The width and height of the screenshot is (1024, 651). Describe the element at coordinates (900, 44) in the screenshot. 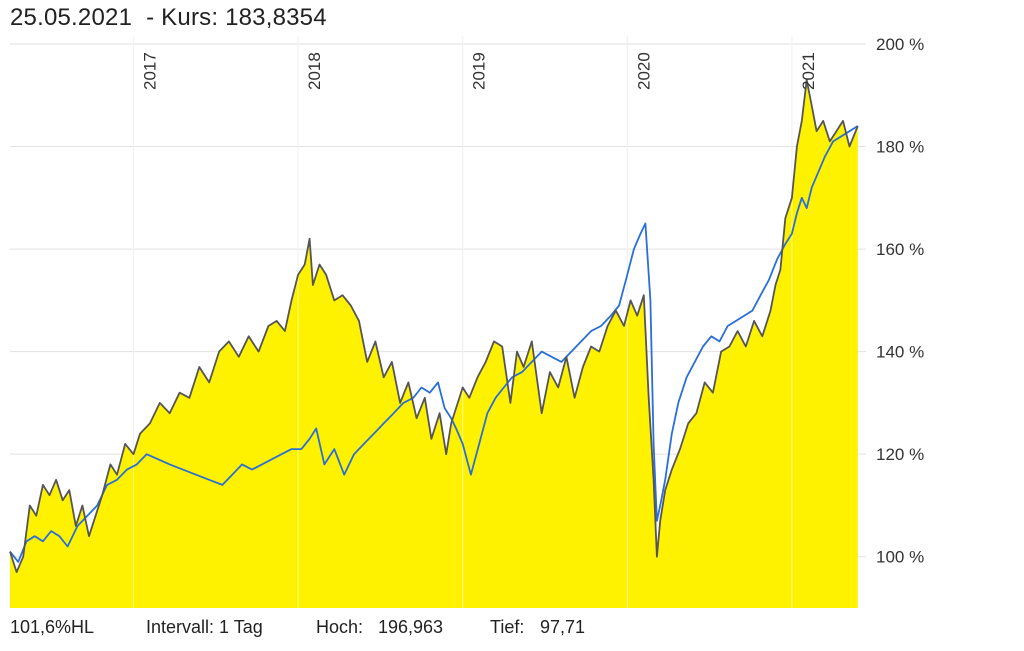

I see `y-tick-label-5: 200 %` at that location.